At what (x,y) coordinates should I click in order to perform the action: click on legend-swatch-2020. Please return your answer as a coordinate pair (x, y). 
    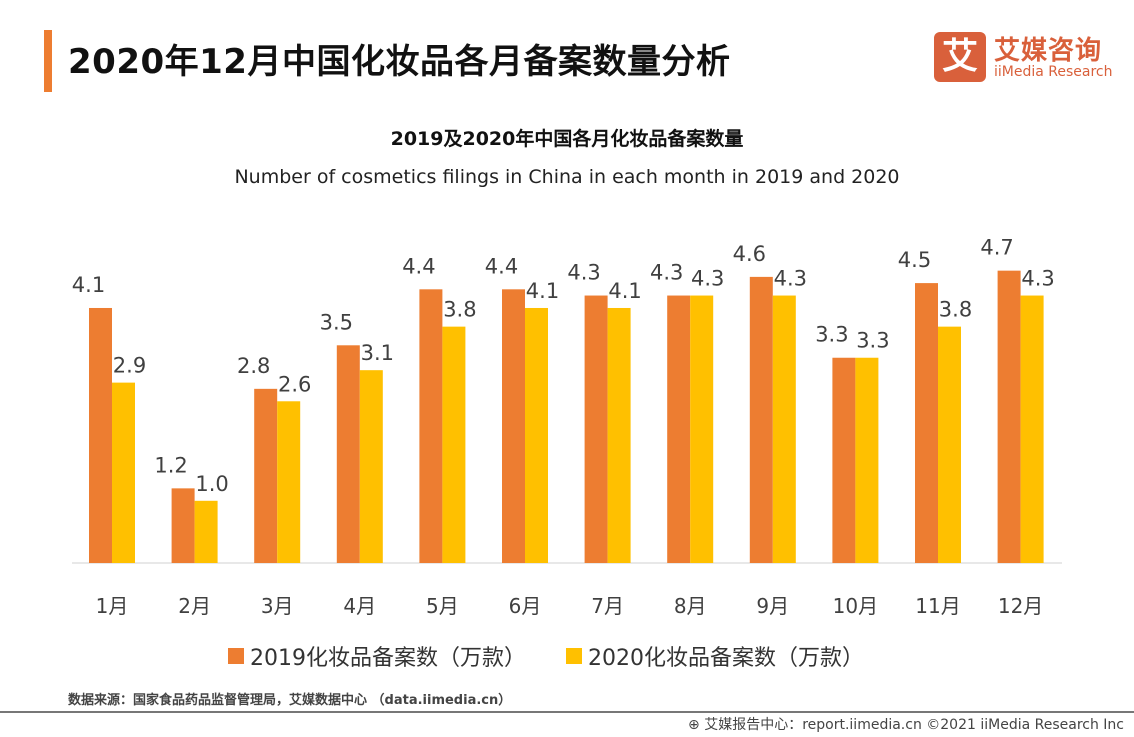
    Looking at the image, I should click on (574, 656).